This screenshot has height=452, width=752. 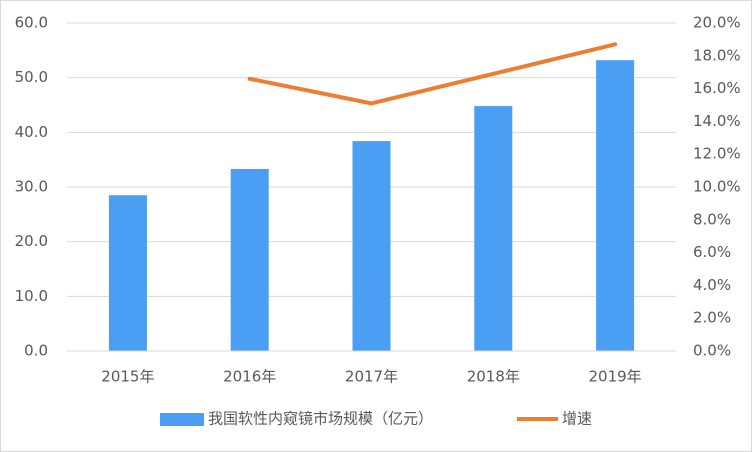 What do you see at coordinates (31, 23) in the screenshot?
I see `y-tick-label: 60.0` at bounding box center [31, 23].